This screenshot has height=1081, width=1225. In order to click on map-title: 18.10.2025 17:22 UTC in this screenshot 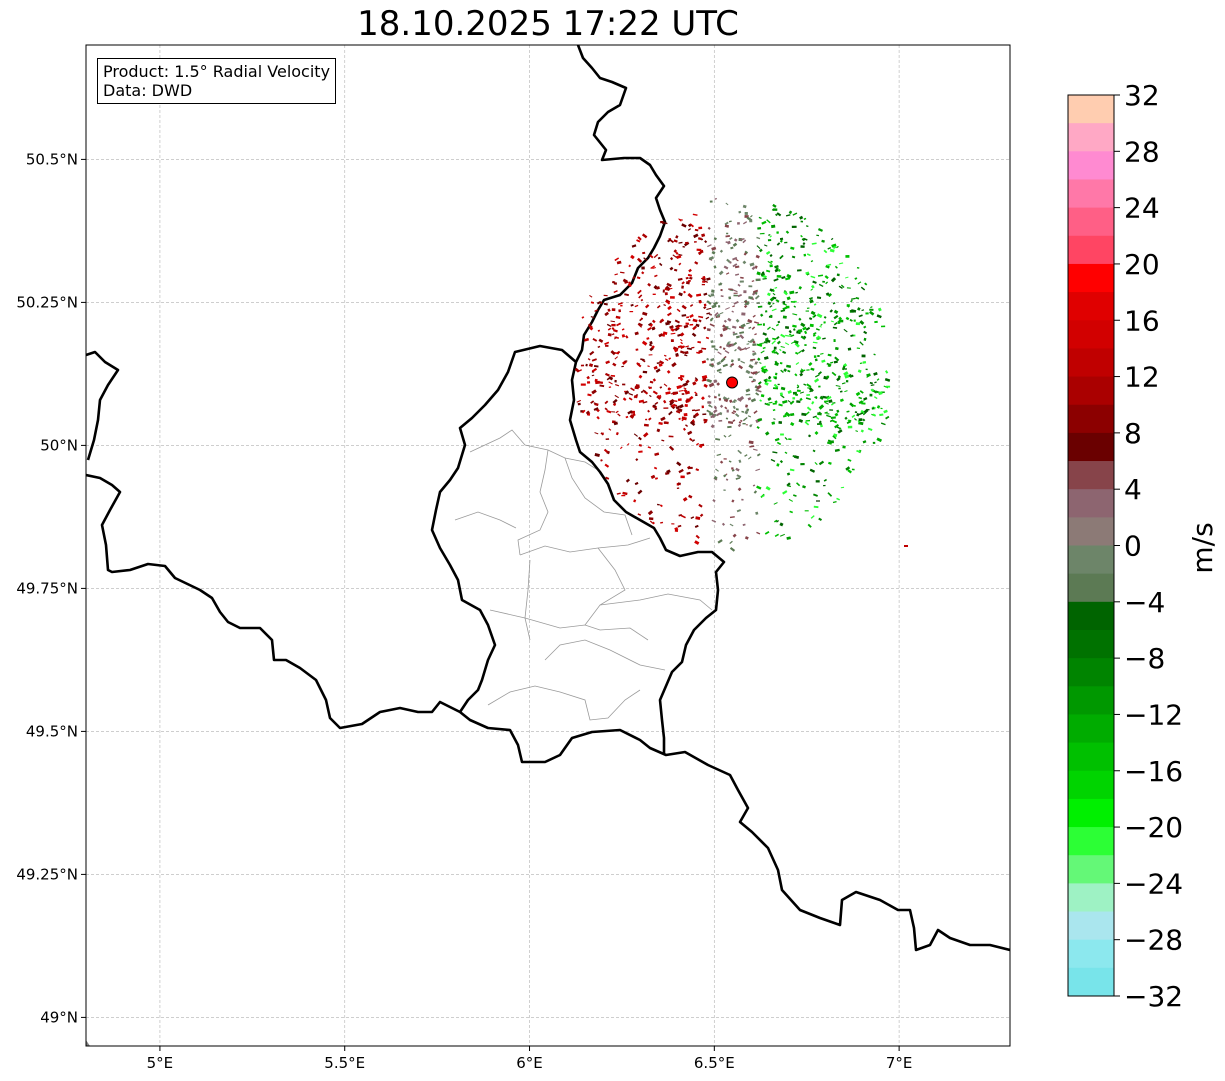, I will do `click(548, 24)`.